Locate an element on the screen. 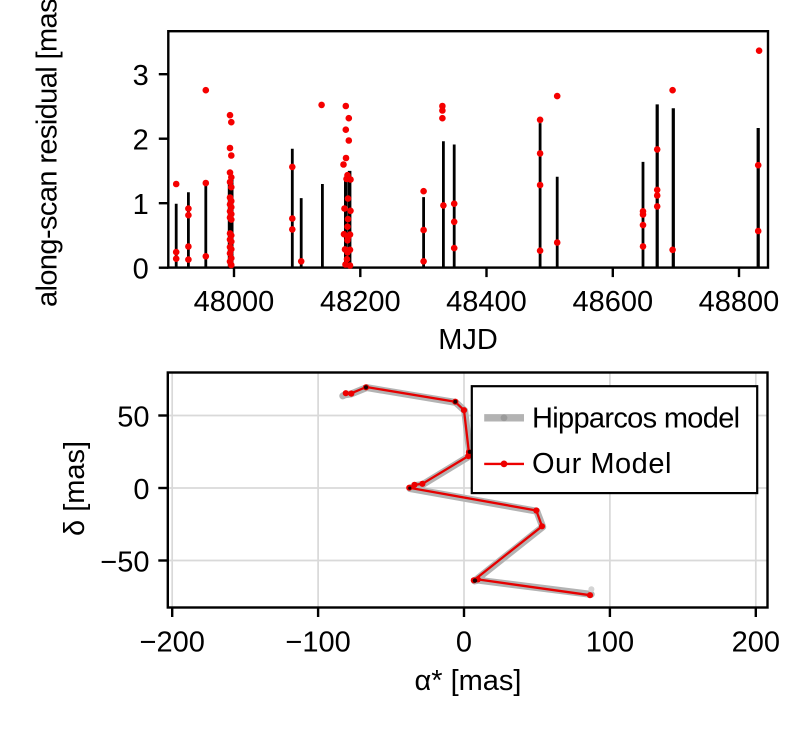 Image resolution: width=800 pixels, height=731 pixels. svg-text: Our Model is located at coordinates (602, 464).